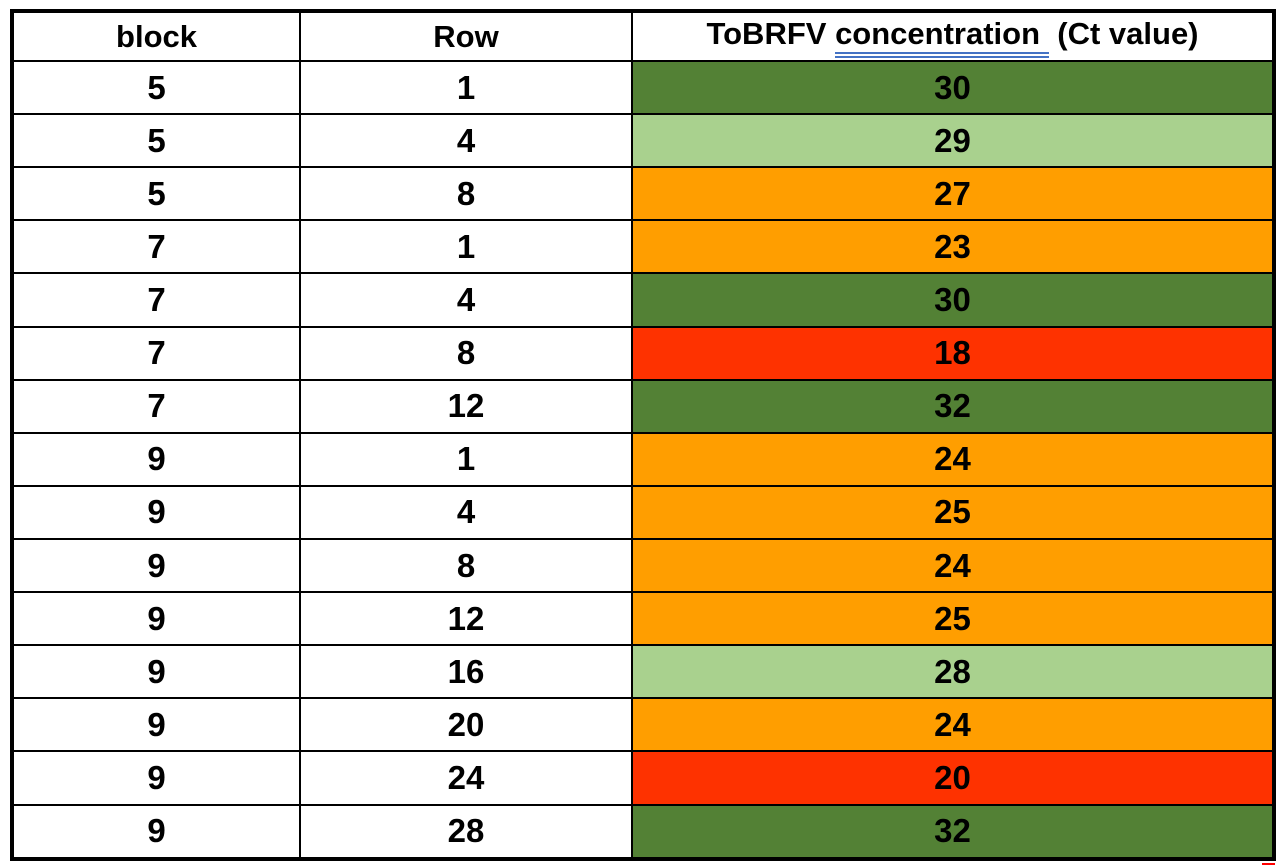 The height and width of the screenshot is (868, 1280). I want to click on table-row: 5 1 30, so click(643, 87).